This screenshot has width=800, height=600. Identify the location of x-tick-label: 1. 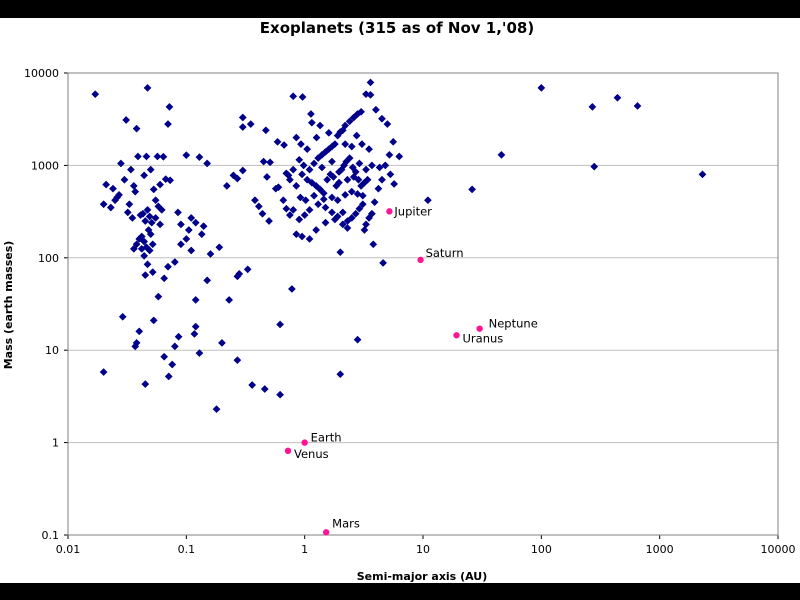
(304, 549).